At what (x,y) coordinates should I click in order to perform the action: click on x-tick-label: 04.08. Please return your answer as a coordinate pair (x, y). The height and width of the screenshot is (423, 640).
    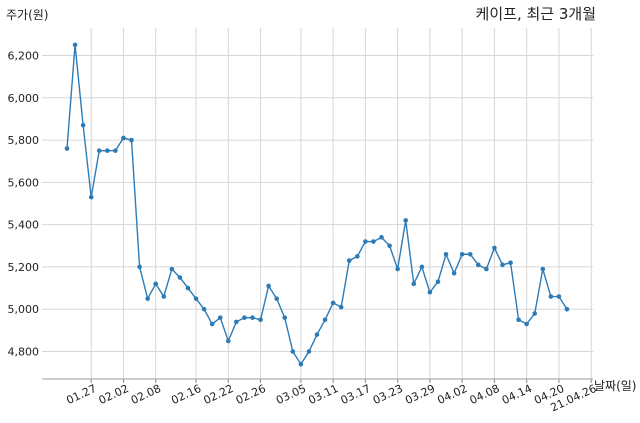
    Looking at the image, I should click on (485, 394).